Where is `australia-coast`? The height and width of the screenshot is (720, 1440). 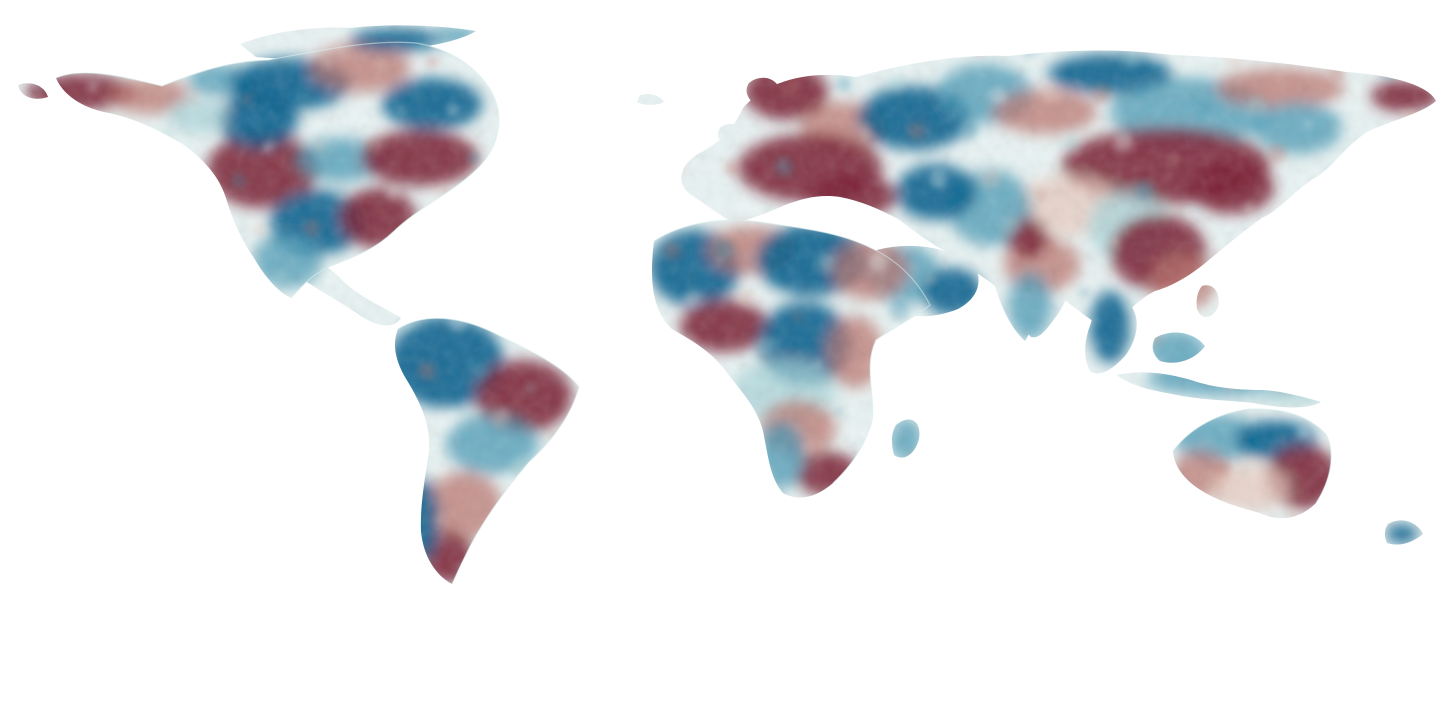
australia-coast is located at coordinates (1252, 456).